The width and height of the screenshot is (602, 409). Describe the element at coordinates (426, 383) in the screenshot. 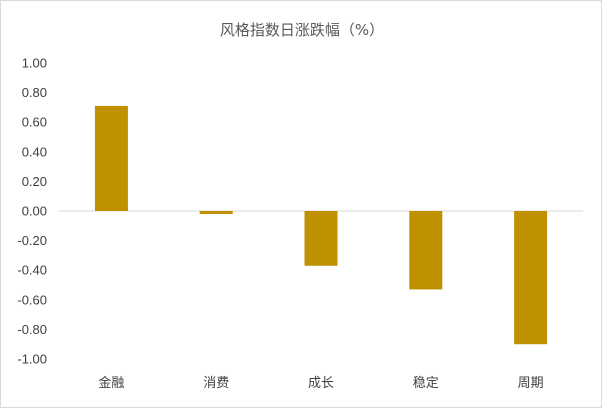

I see `category-label: 稳定` at that location.